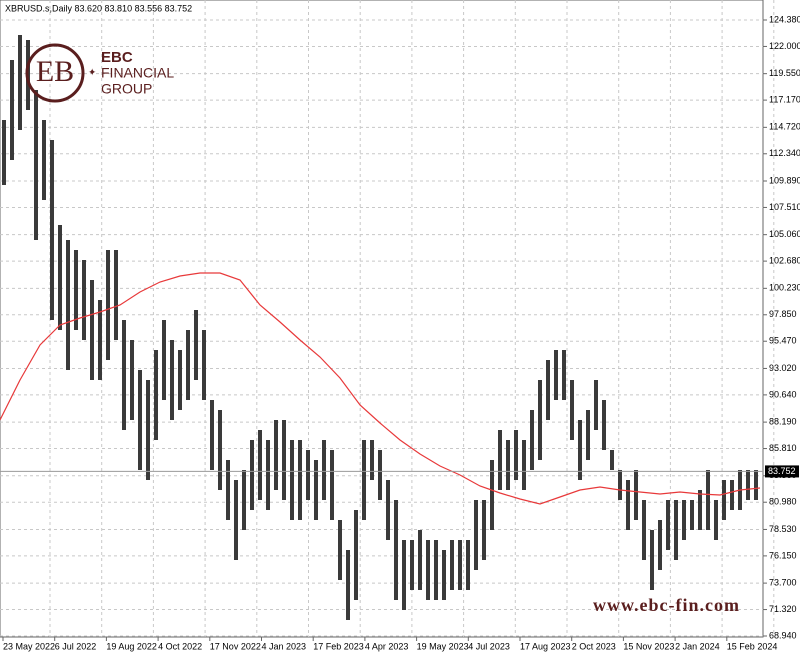  I want to click on x-tick-label: 6 Jul 2022, so click(76, 646).